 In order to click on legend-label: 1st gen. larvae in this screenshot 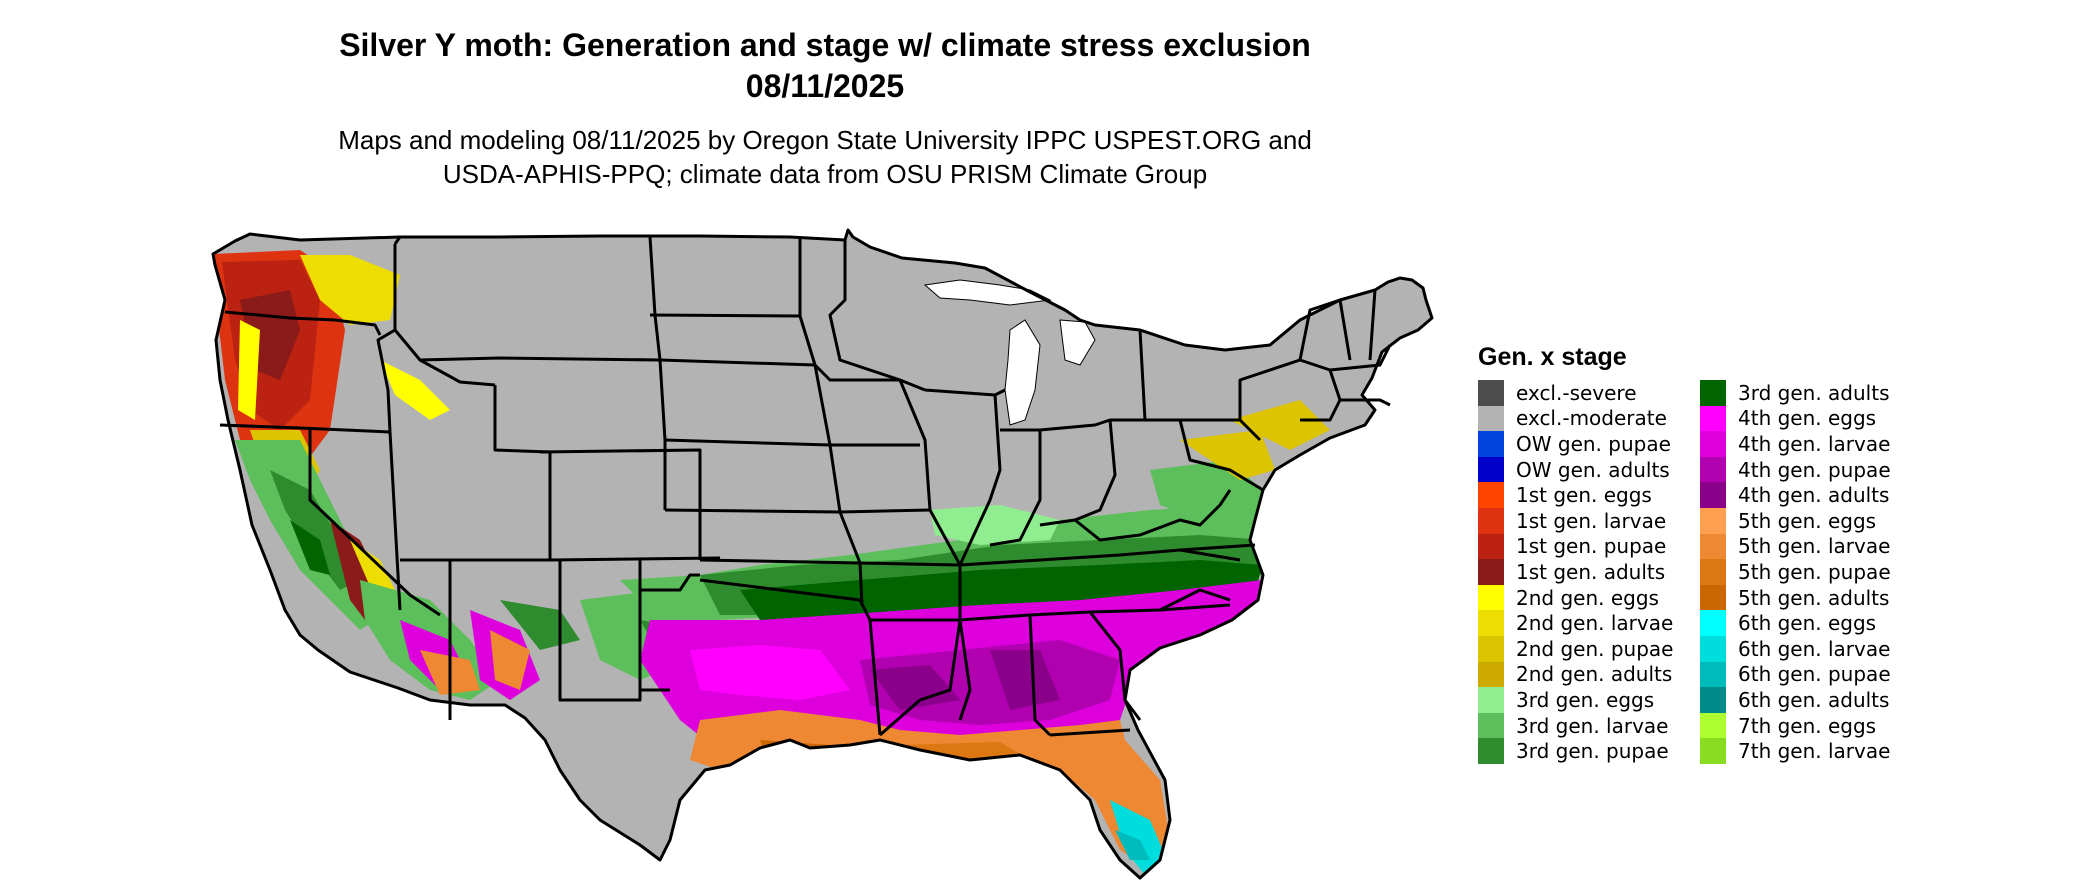, I will do `click(1591, 520)`.